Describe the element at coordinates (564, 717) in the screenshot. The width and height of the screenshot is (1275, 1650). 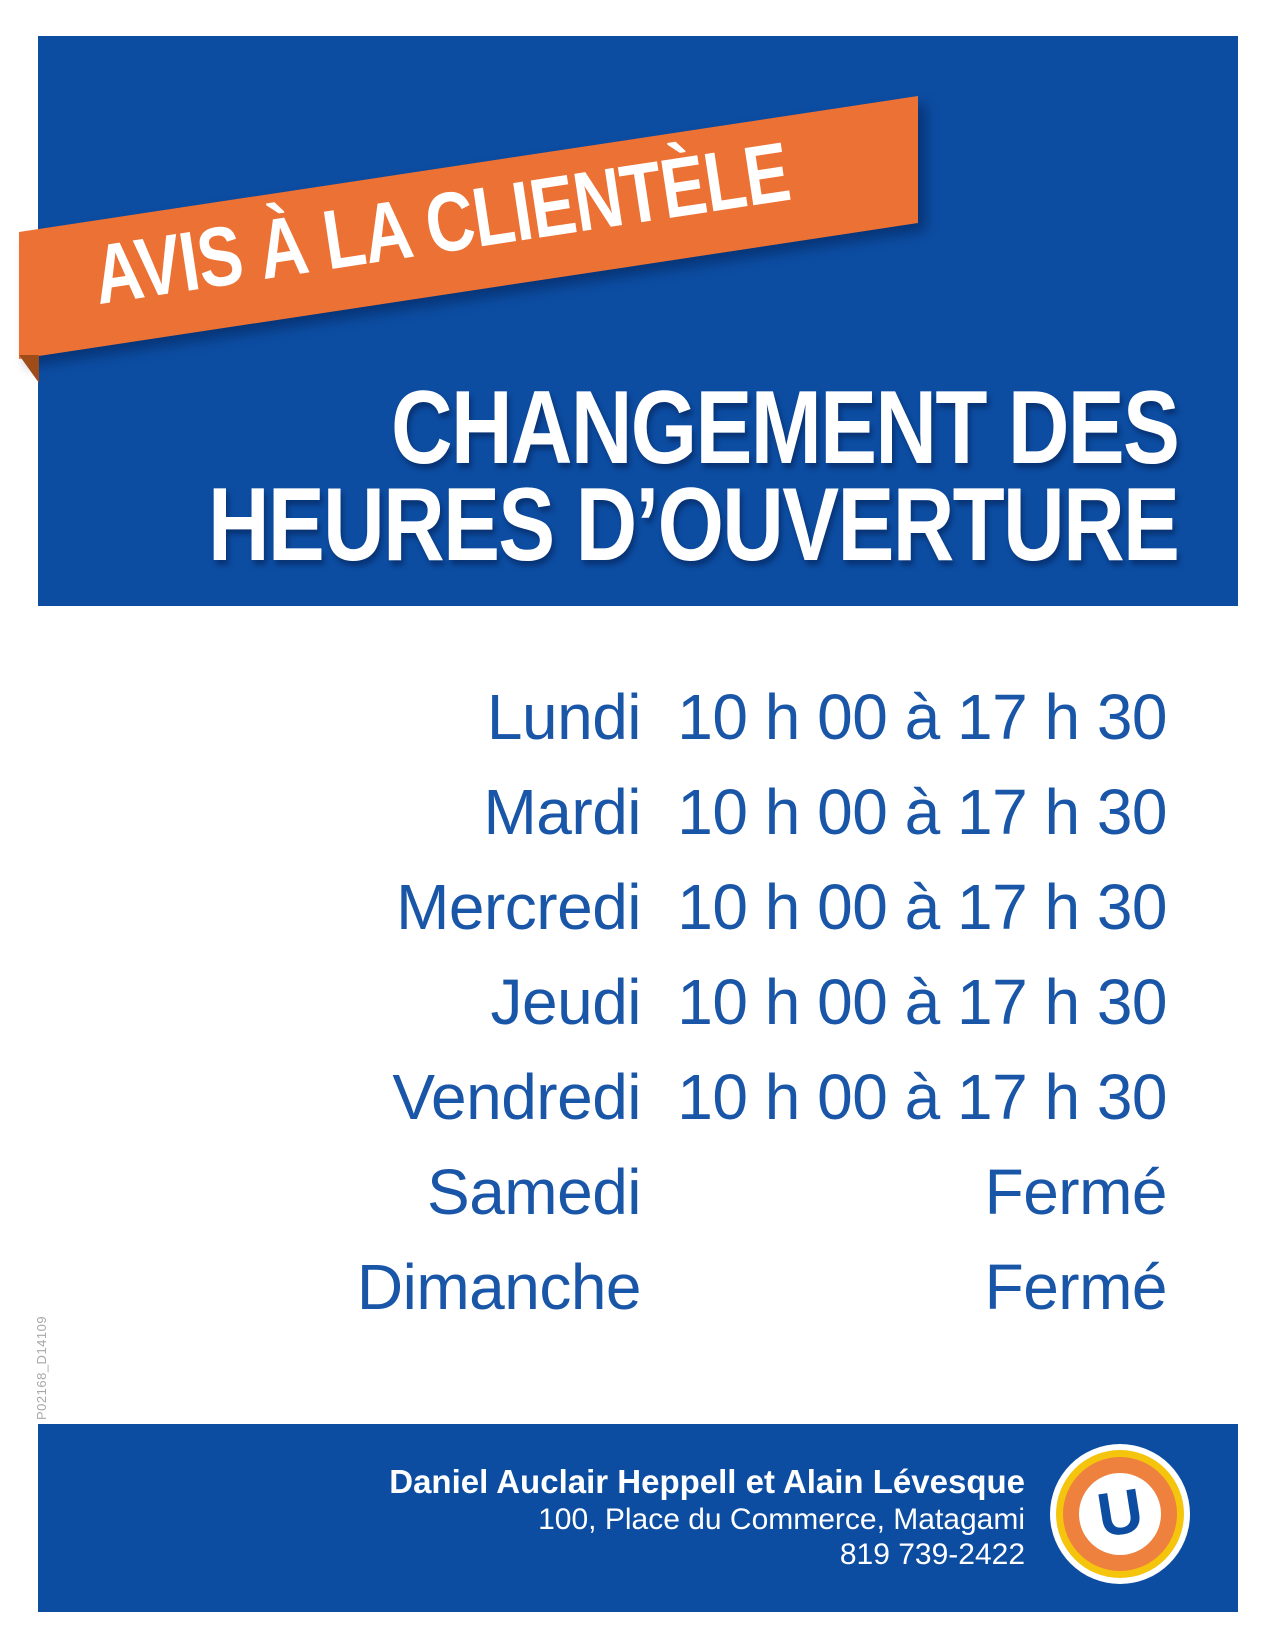
I see `schedule-day: Lundi` at that location.